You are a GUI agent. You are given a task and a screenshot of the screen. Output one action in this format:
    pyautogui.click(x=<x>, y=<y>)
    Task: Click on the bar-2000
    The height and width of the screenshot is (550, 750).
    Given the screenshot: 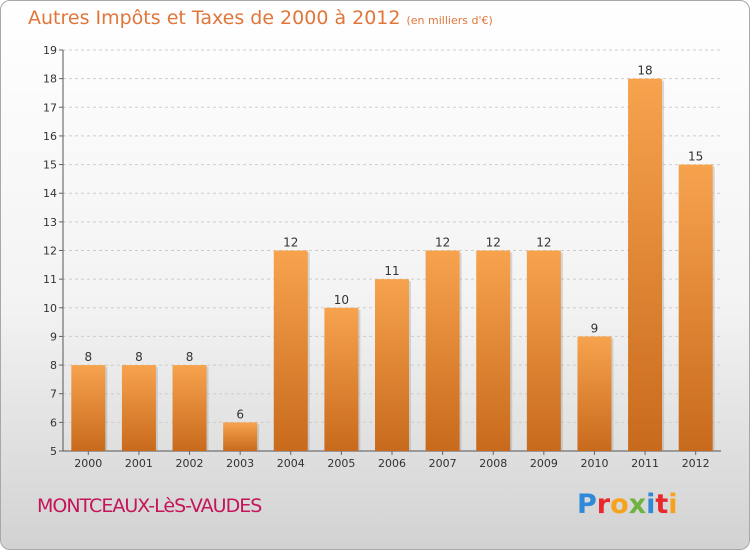 What is the action you would take?
    pyautogui.click(x=88, y=408)
    